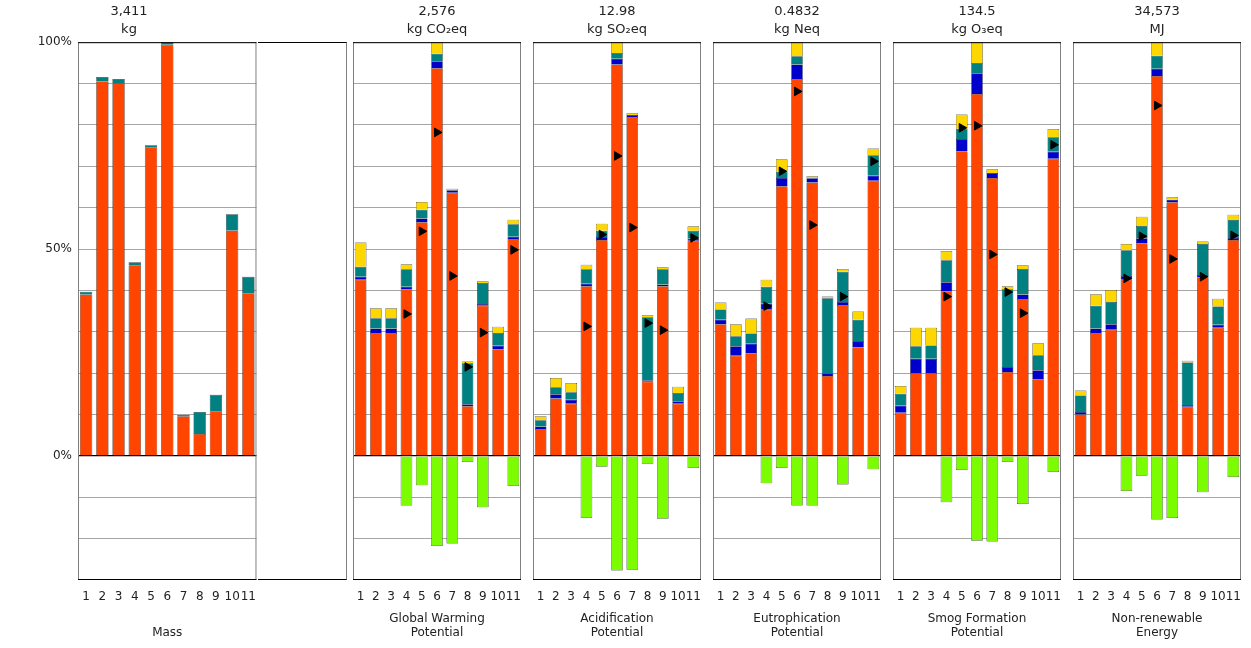  Describe the element at coordinates (129, 28) in the screenshot. I see `chart-subtitle: kg` at that location.